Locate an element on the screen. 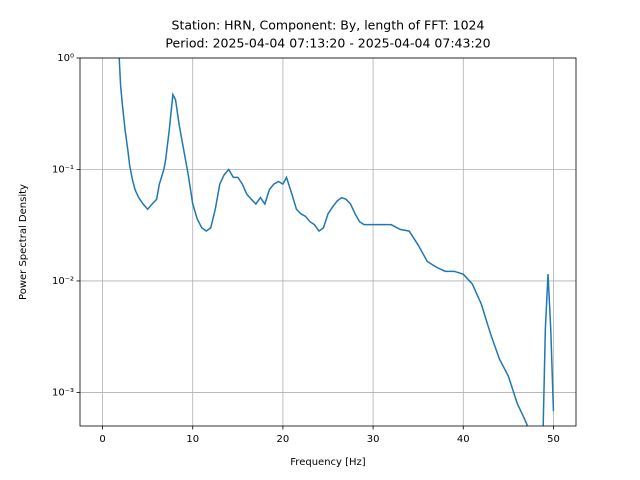 This screenshot has height=480, width=640. x-tick-label: 40 is located at coordinates (463, 439).